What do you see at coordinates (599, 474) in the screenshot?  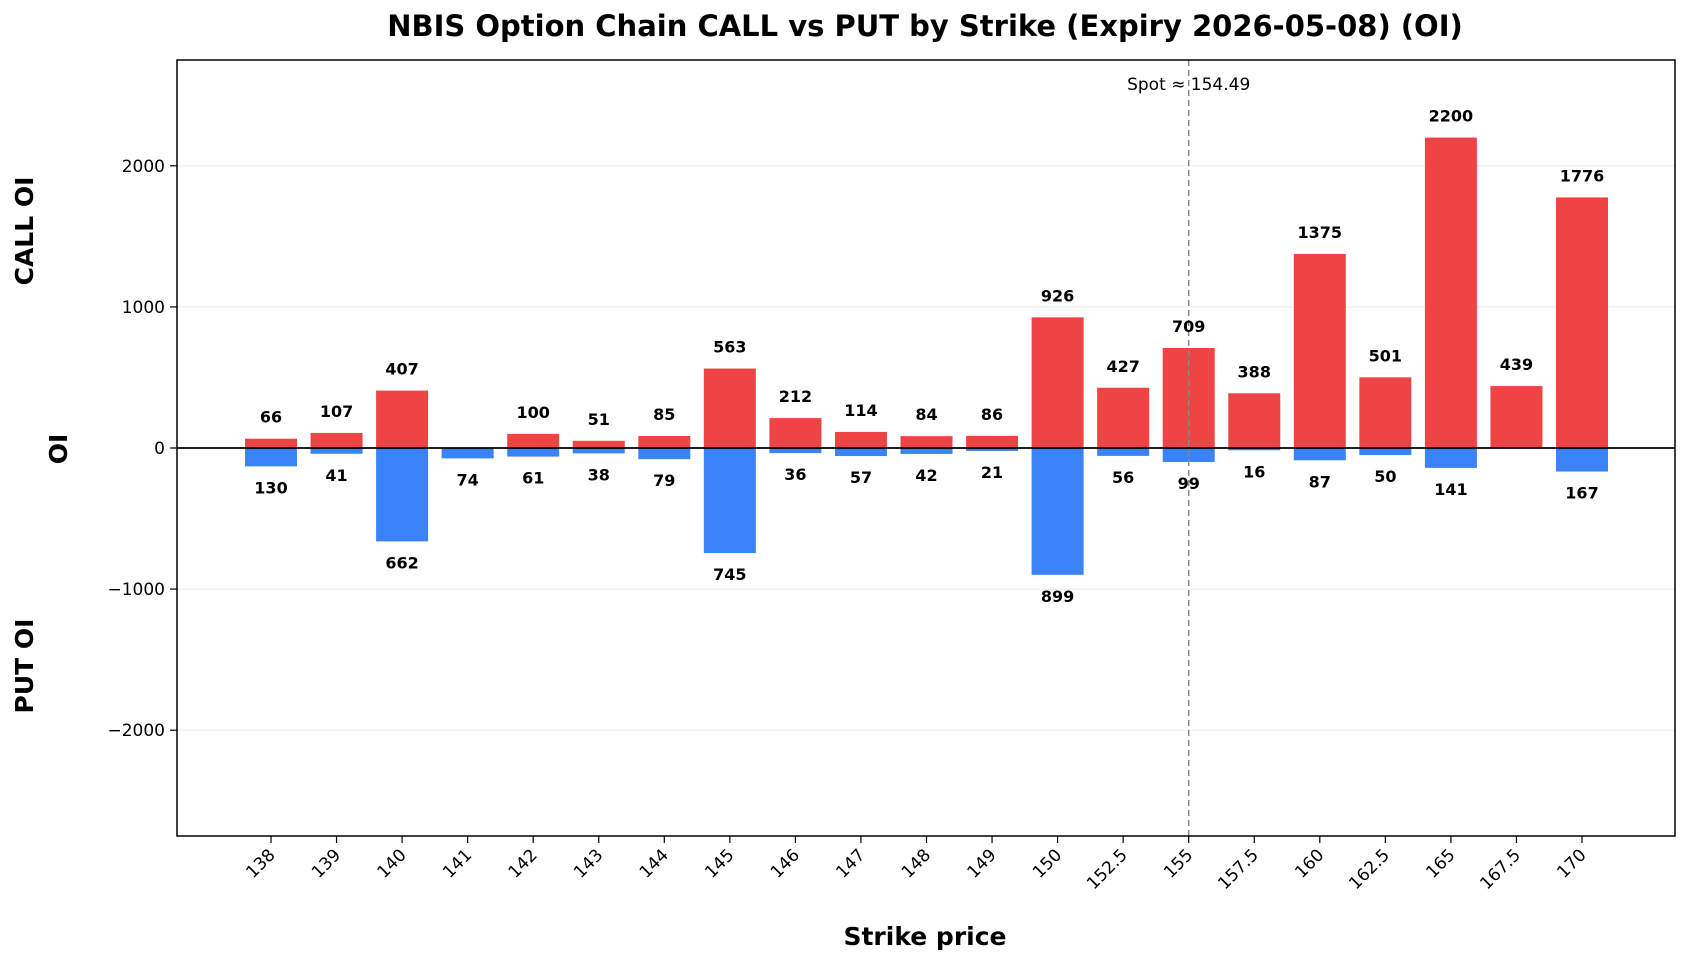 I see `put-value-label: 38` at bounding box center [599, 474].